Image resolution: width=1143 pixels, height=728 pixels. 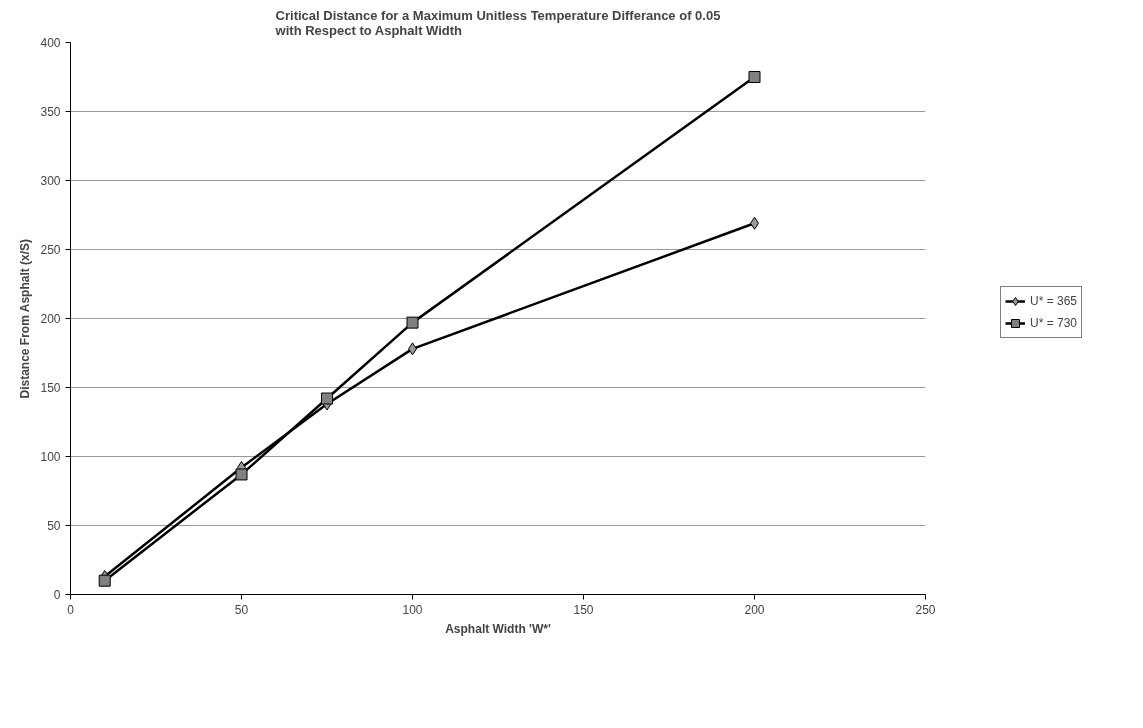 I want to click on x-axis-title: Asphalt Width 'W*', so click(x=498, y=628).